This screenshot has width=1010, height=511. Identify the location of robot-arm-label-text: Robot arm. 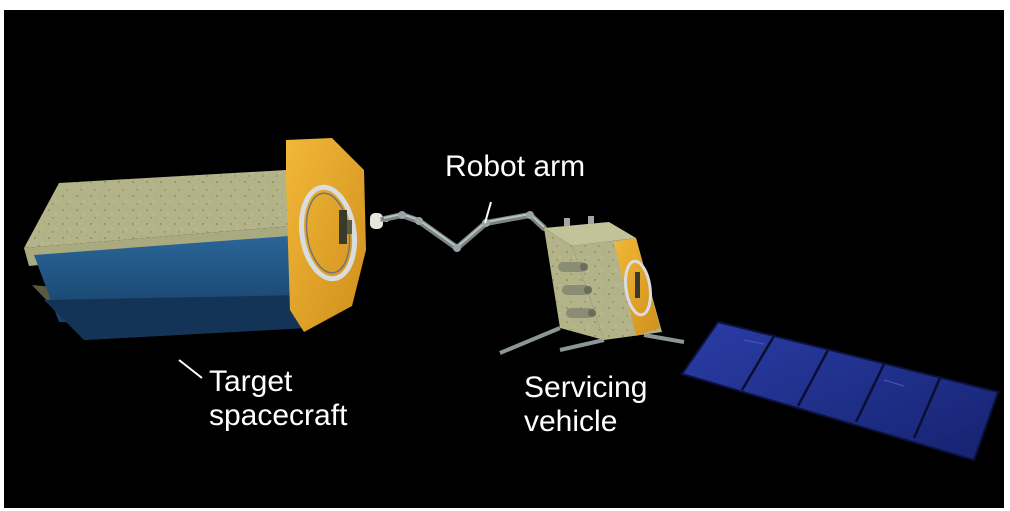
(515, 166).